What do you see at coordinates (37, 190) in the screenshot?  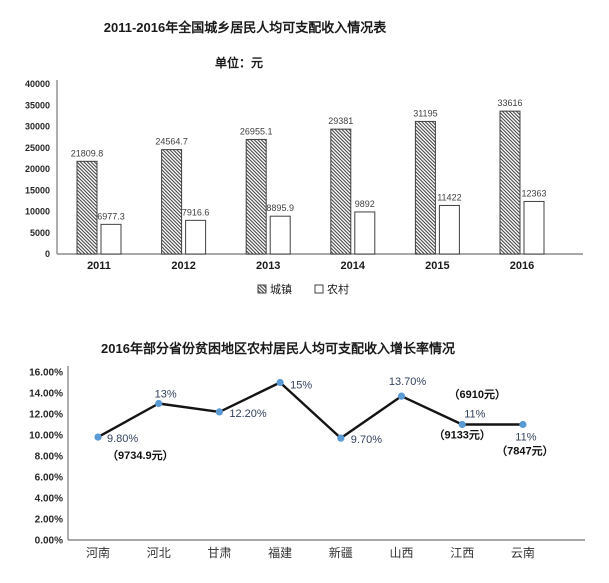 I see `y-axis-tick-label: 15000` at bounding box center [37, 190].